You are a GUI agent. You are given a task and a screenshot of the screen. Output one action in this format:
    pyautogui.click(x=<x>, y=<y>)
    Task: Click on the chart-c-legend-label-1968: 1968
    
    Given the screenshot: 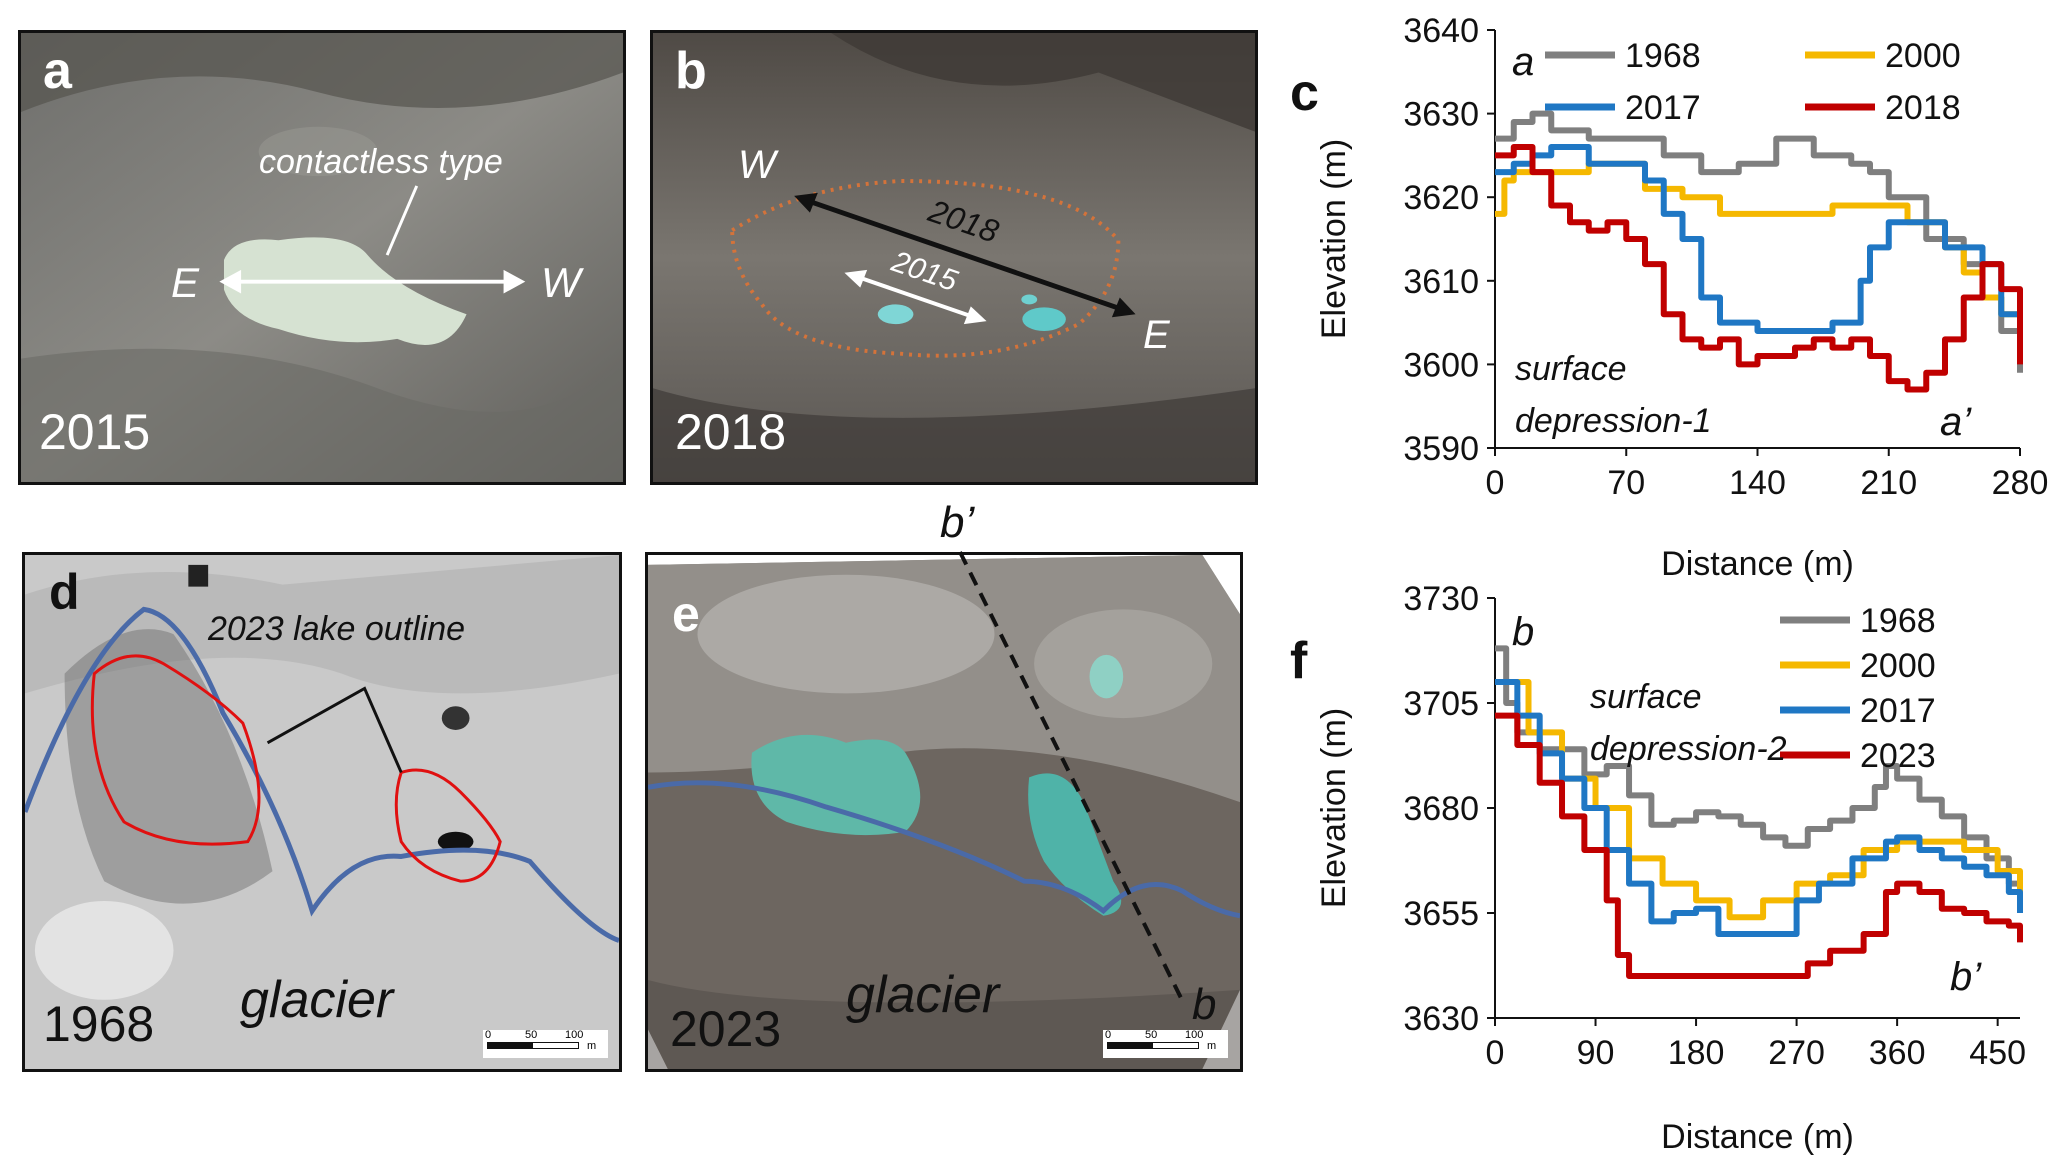 What is the action you would take?
    pyautogui.click(x=1663, y=56)
    